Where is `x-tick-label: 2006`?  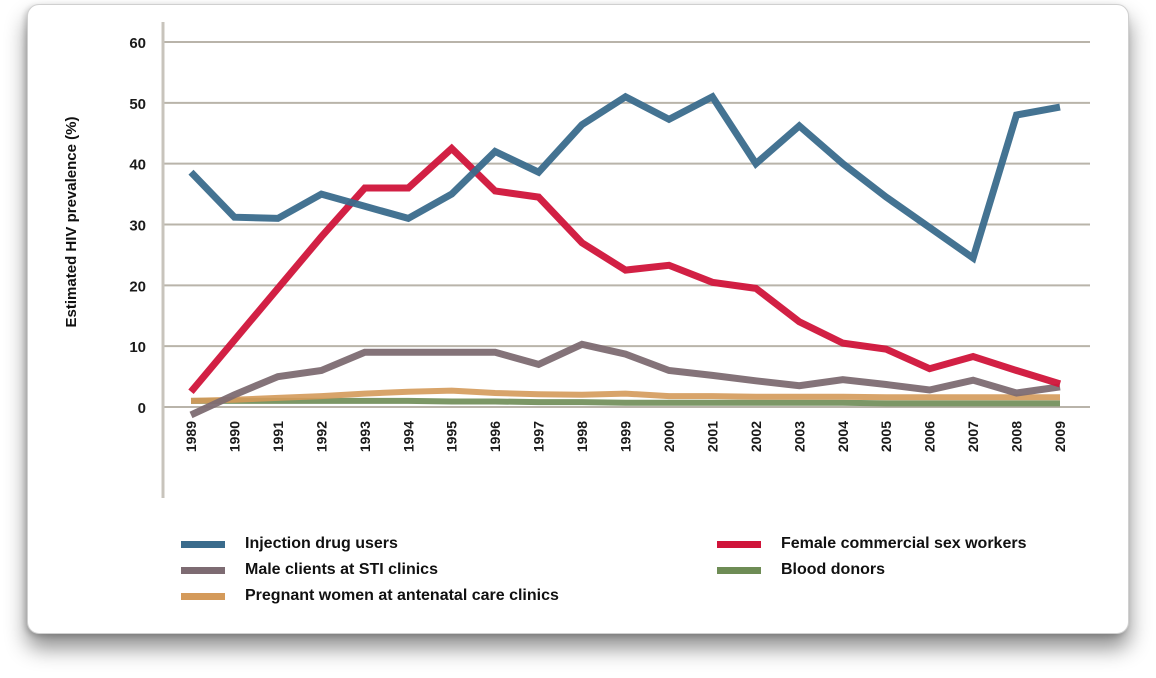
x-tick-label: 2006 is located at coordinates (930, 436).